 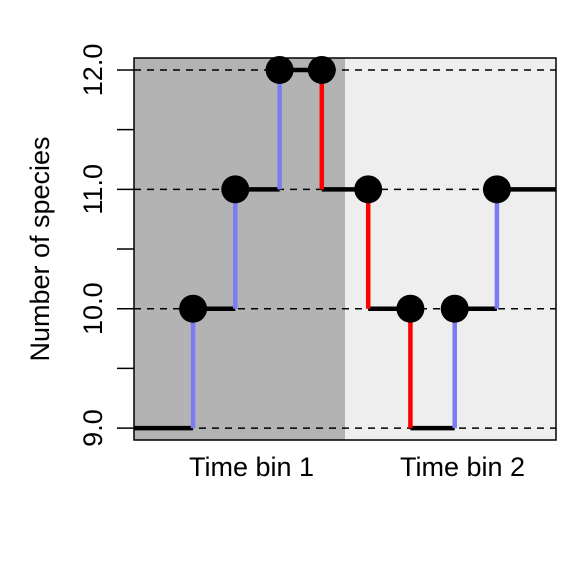 What do you see at coordinates (93, 308) in the screenshot?
I see `y-tick-label: 10.0` at bounding box center [93, 308].